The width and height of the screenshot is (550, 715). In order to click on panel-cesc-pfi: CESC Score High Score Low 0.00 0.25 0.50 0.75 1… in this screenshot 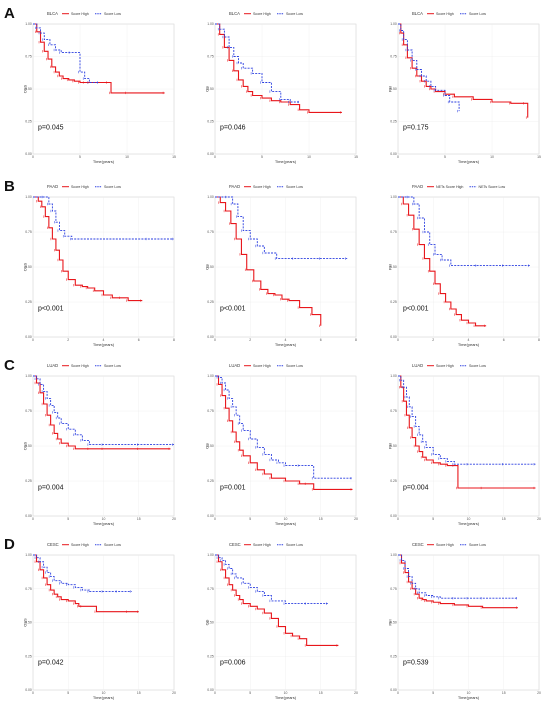, I will do `click(464, 621)`.